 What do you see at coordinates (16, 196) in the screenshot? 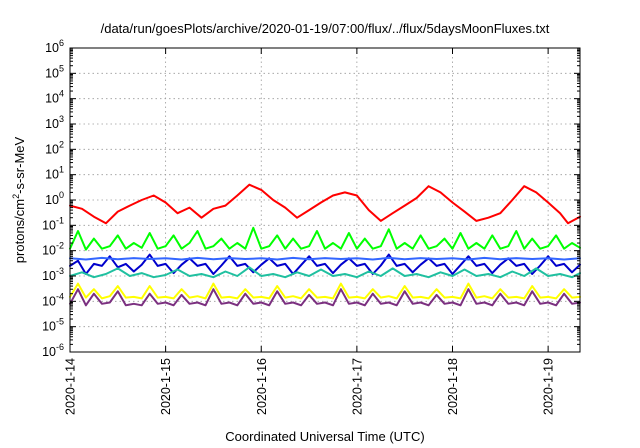
I see `y-axis-label-sup: 2` at bounding box center [16, 196].